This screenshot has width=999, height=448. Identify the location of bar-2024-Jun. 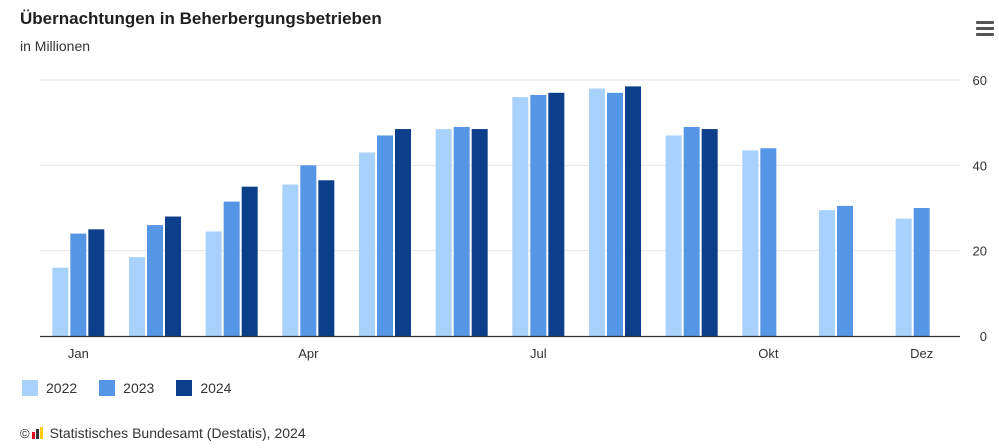
(479, 232).